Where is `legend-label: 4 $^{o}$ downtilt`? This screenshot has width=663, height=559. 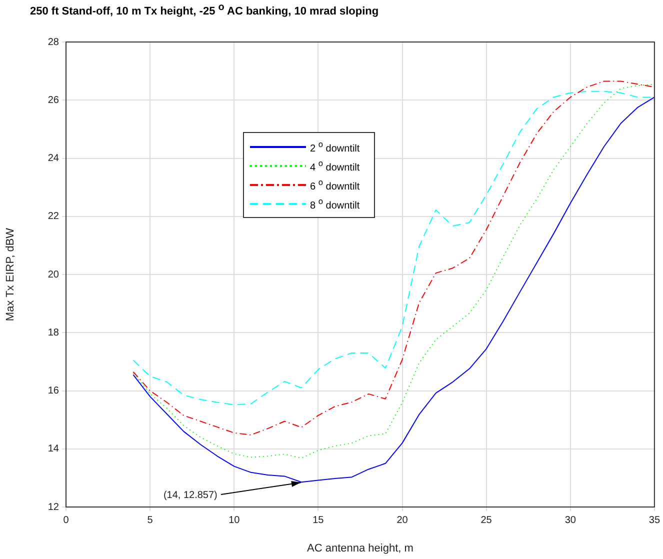
legend-label: 4 $^{o}$ downtilt is located at coordinates (335, 166).